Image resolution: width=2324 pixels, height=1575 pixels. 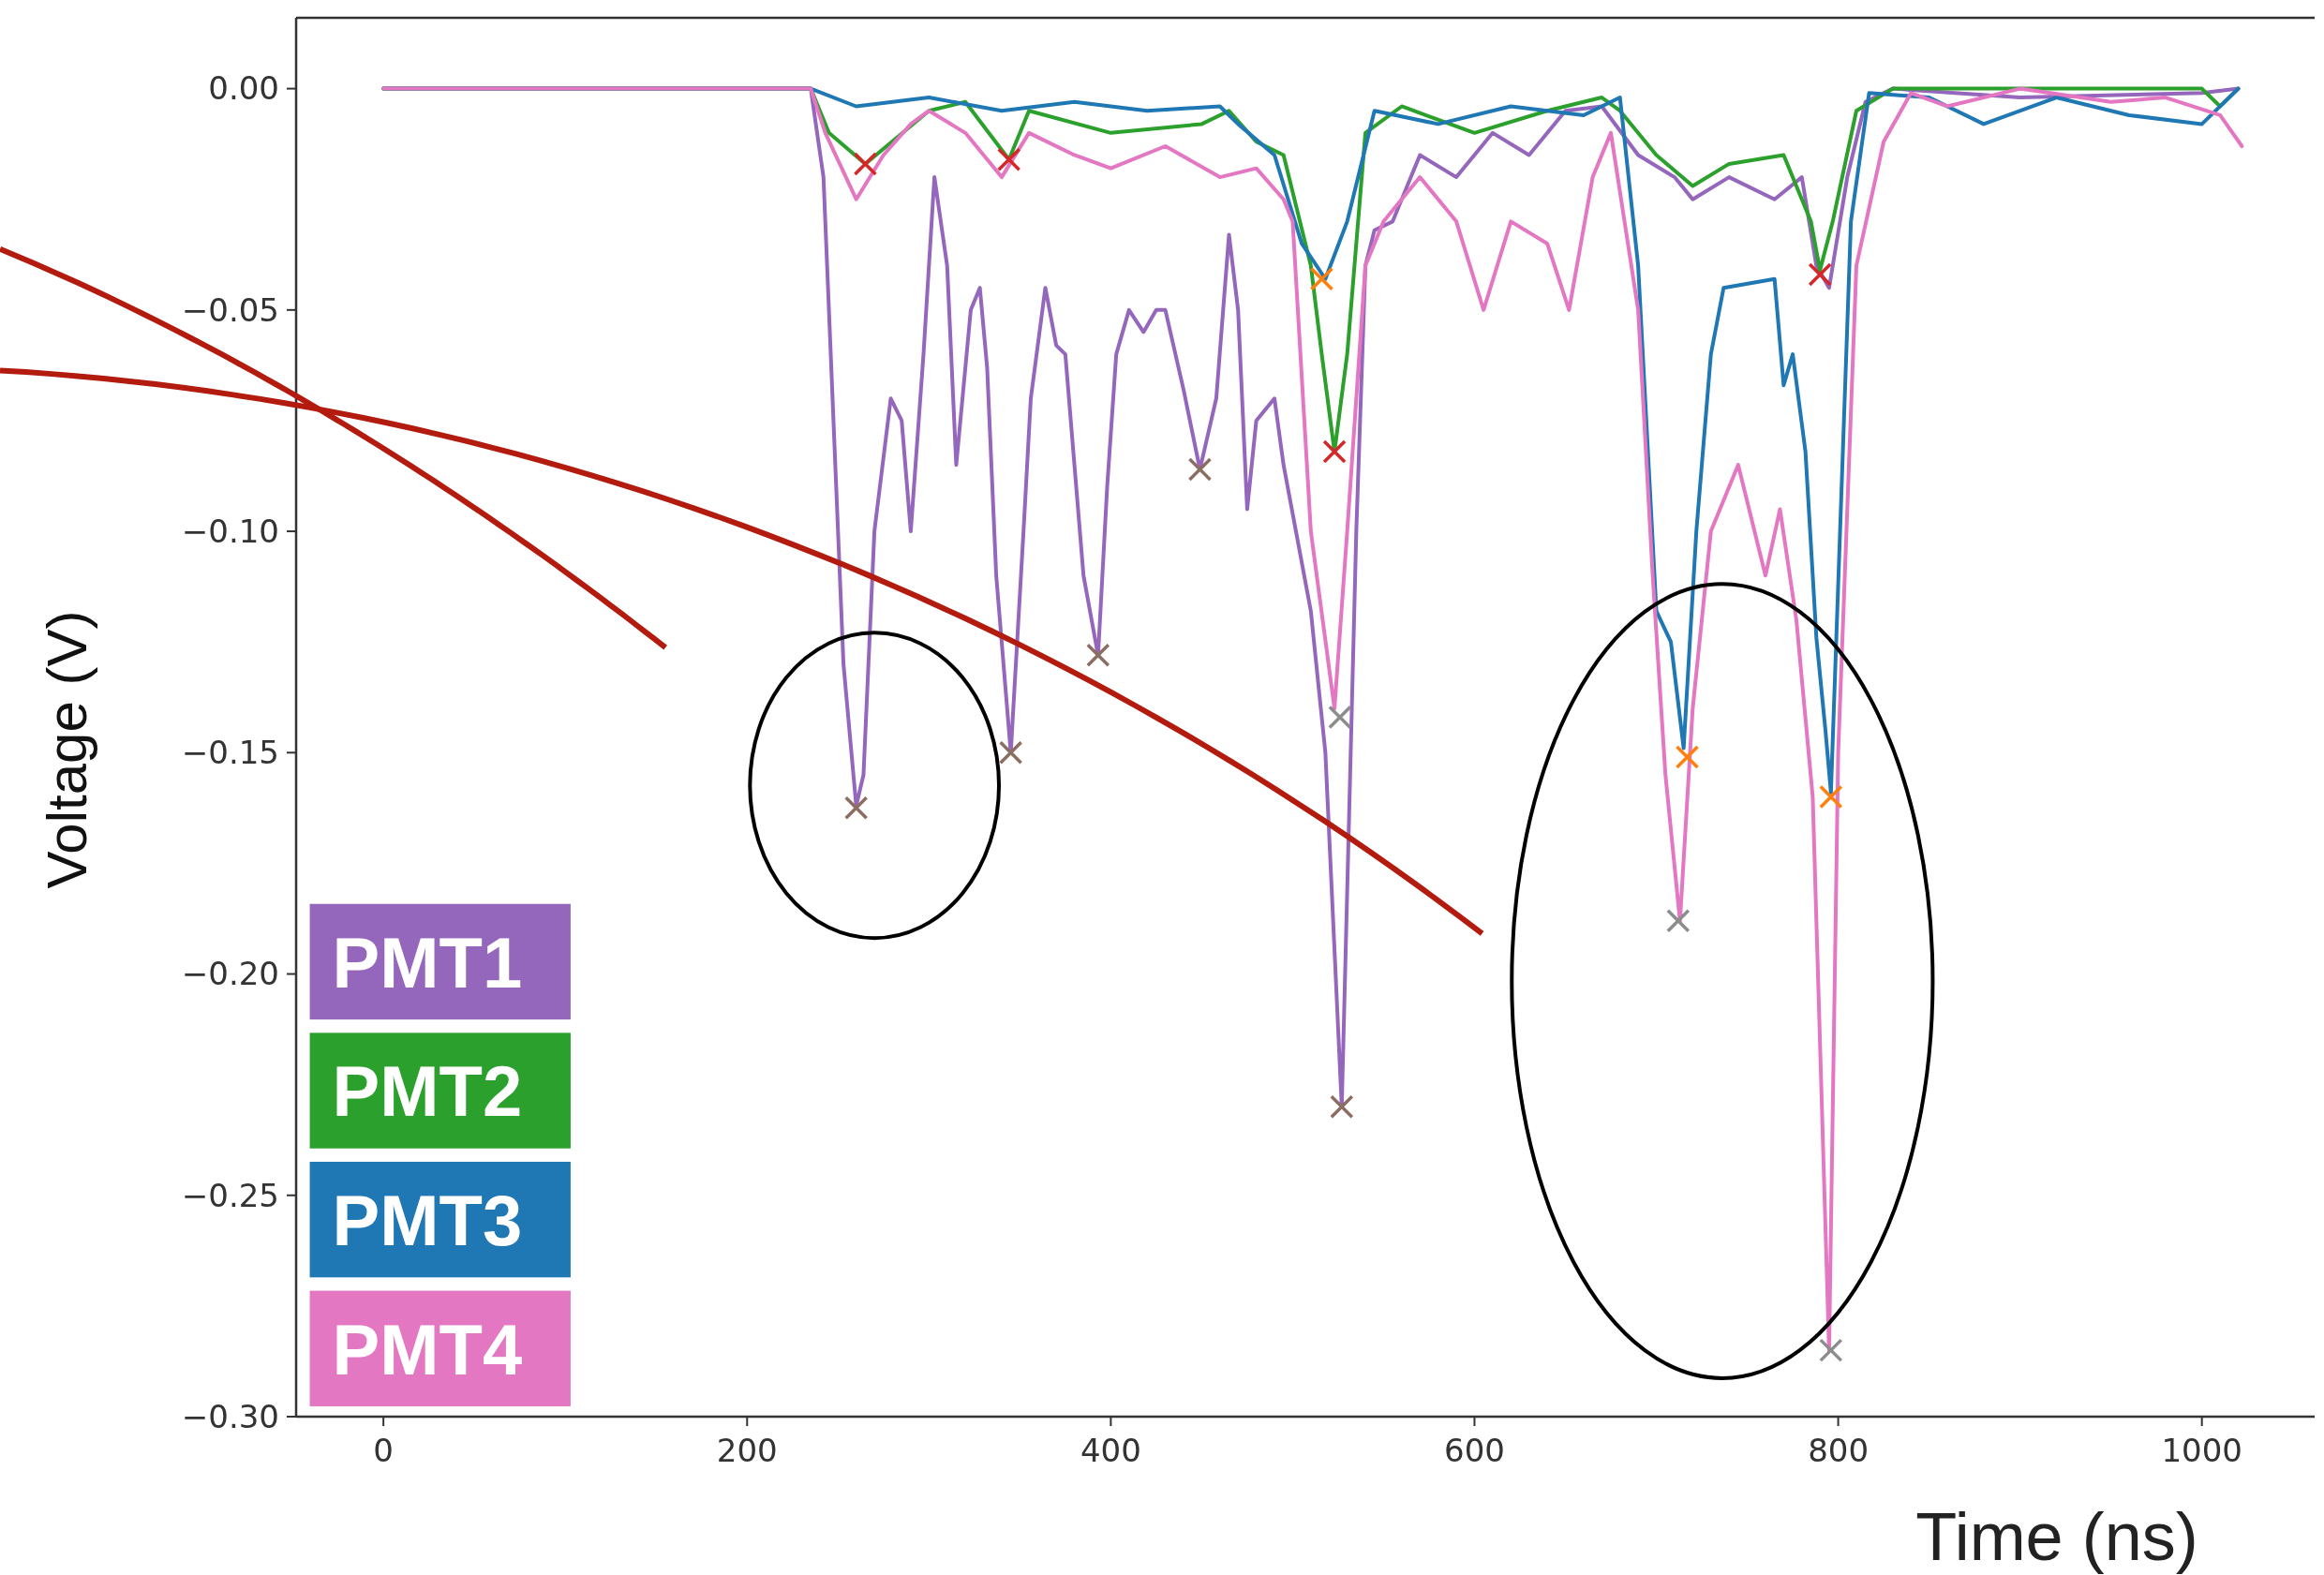 I want to click on x-tick-label: 200, so click(x=747, y=1450).